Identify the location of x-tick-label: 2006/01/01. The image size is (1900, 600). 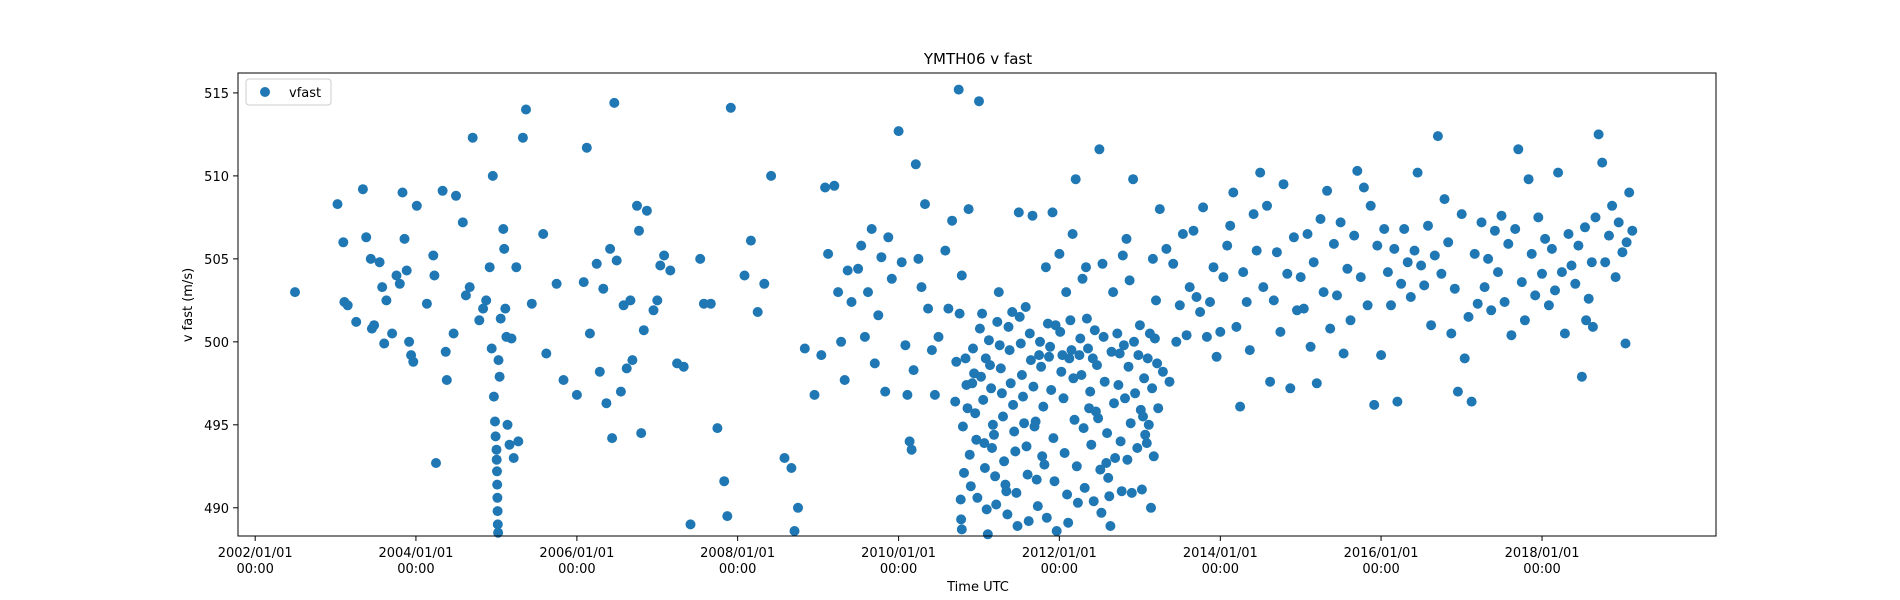
(576, 553).